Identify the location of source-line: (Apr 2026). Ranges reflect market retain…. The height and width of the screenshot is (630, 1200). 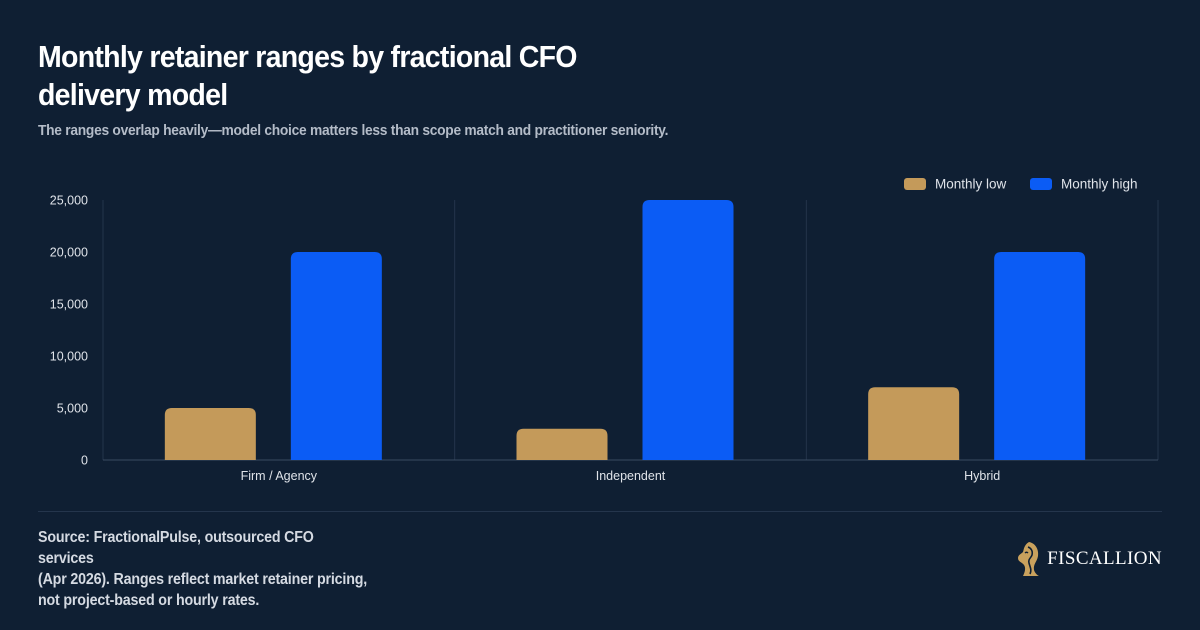
(203, 579).